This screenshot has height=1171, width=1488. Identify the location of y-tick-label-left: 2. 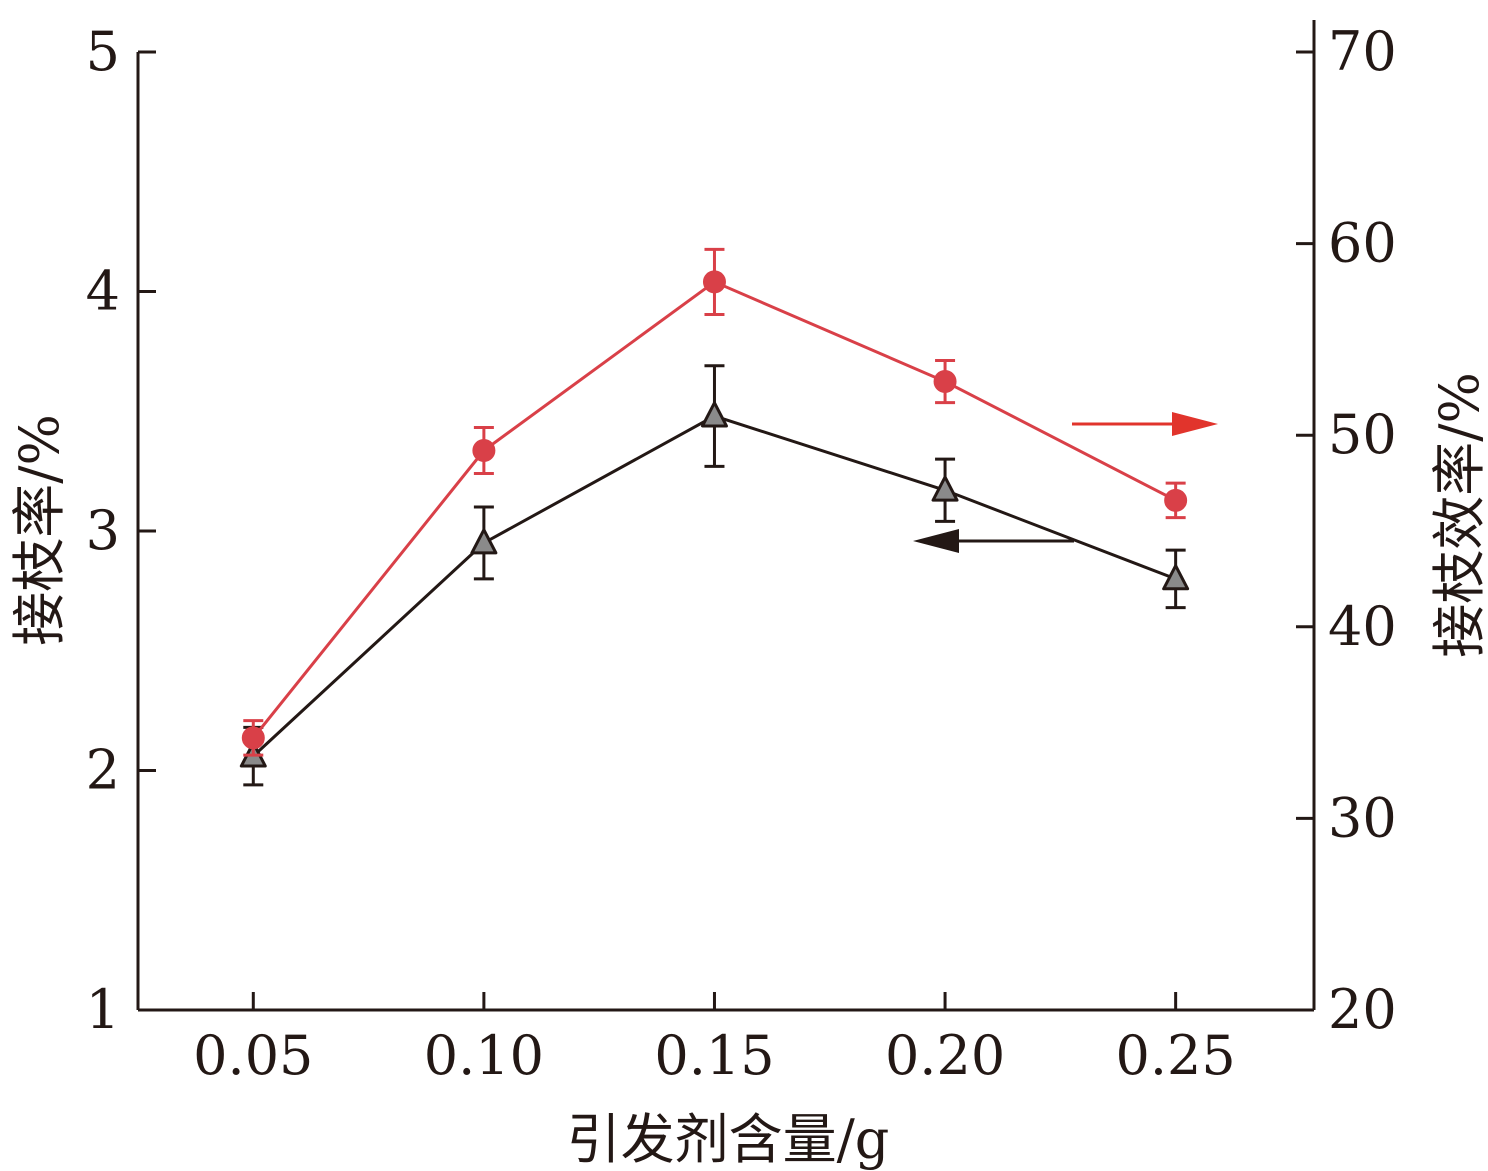
(103, 770).